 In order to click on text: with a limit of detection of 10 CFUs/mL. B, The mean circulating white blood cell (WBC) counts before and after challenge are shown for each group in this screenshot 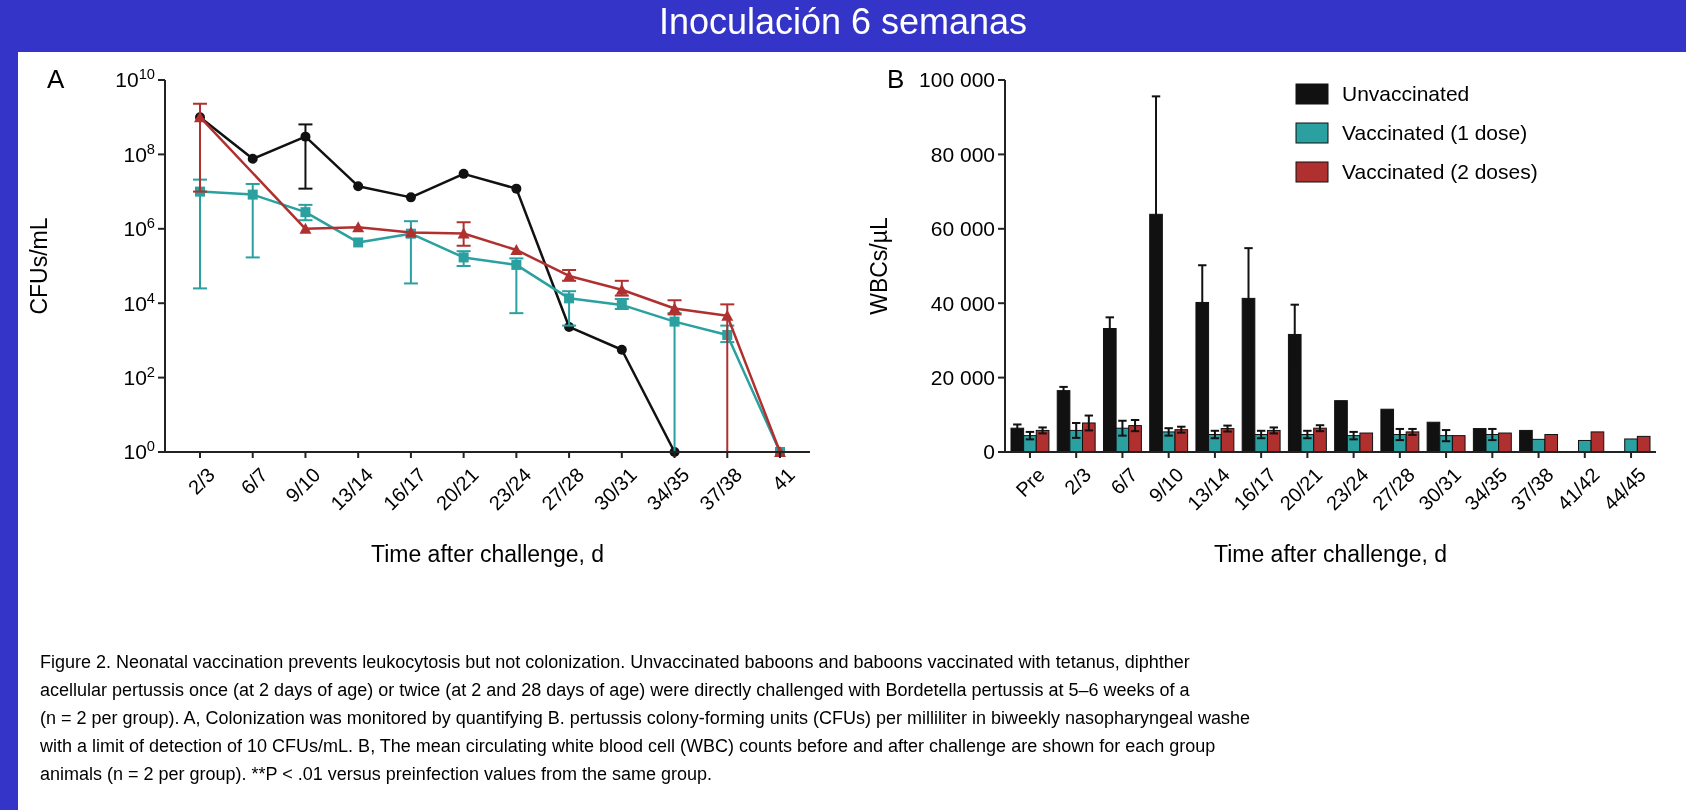, I will do `click(627, 746)`.